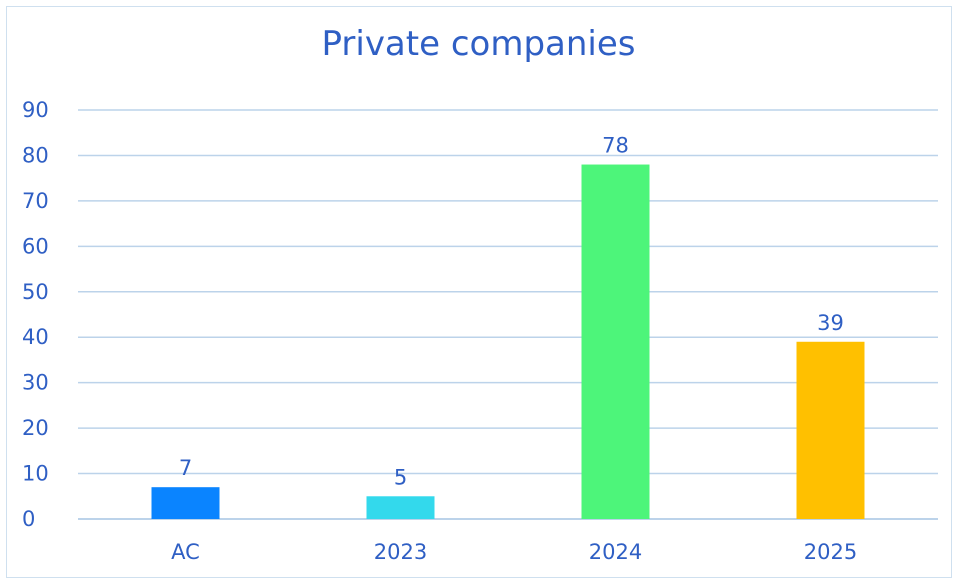 The height and width of the screenshot is (581, 957). Describe the element at coordinates (185, 552) in the screenshot. I see `x-tick-label-ac: AC` at that location.